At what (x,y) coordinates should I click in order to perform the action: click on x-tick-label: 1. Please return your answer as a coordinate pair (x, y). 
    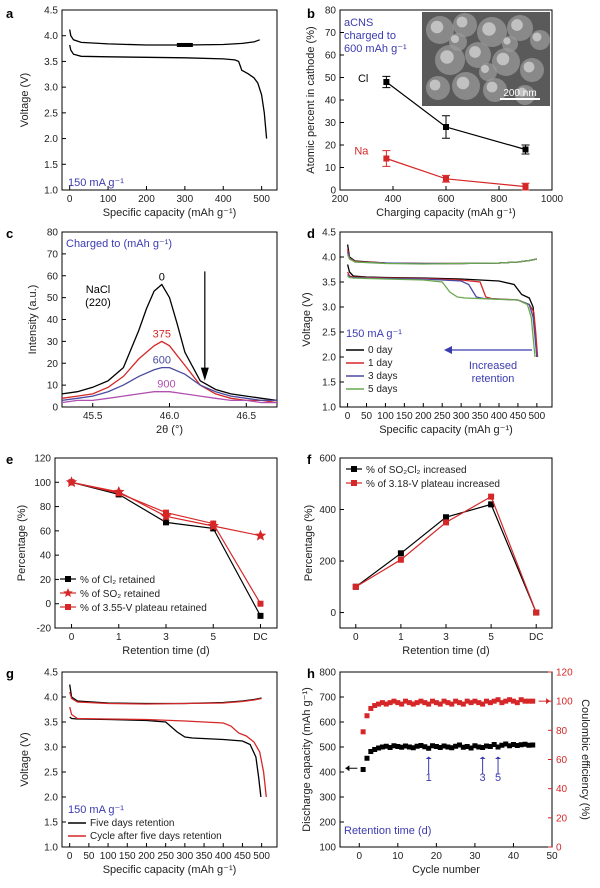
    Looking at the image, I should click on (119, 637).